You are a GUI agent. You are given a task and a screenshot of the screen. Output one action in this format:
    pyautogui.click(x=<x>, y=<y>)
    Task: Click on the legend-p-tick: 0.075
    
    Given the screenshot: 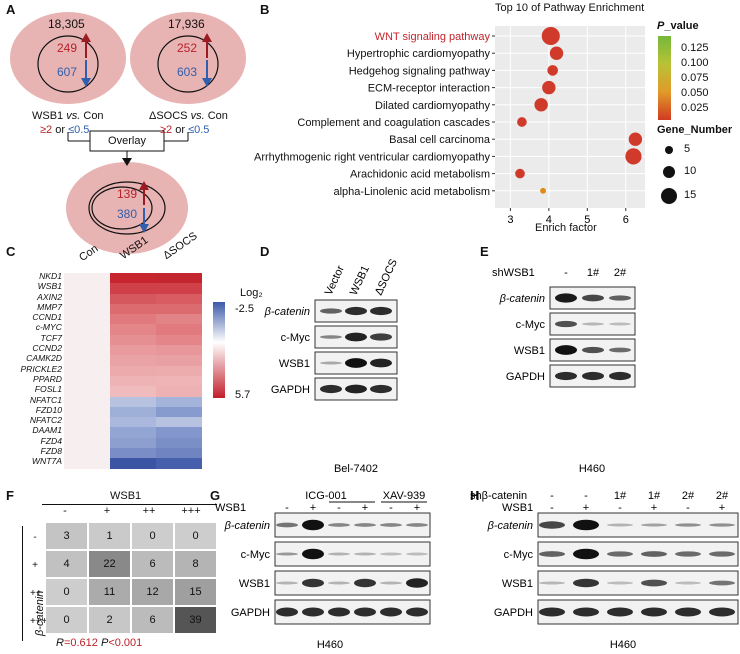 What is the action you would take?
    pyautogui.click(x=695, y=78)
    